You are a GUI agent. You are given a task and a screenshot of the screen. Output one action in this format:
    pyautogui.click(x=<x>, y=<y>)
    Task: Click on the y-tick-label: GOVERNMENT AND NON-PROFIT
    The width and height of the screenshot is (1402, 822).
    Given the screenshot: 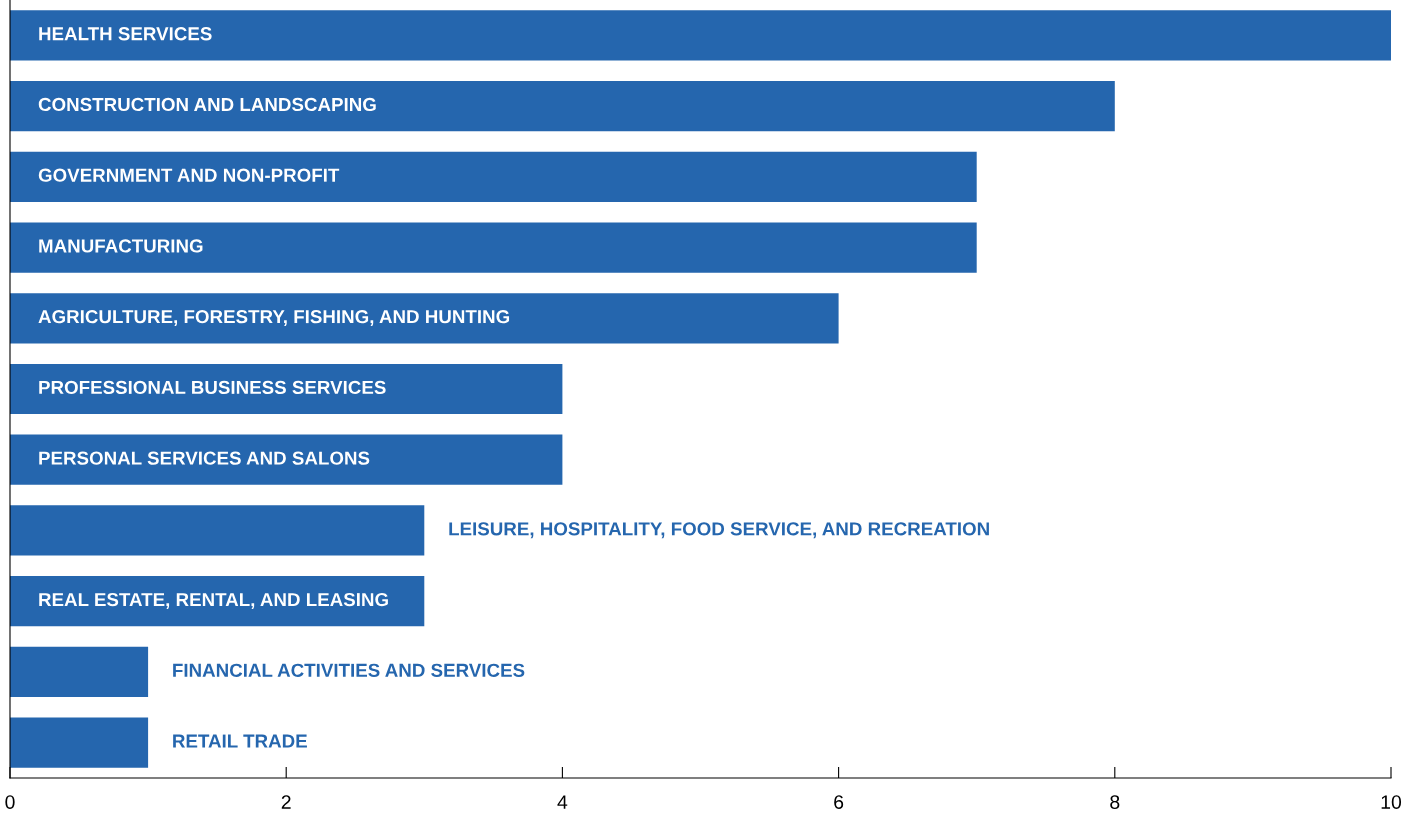 What is the action you would take?
    pyautogui.click(x=189, y=175)
    